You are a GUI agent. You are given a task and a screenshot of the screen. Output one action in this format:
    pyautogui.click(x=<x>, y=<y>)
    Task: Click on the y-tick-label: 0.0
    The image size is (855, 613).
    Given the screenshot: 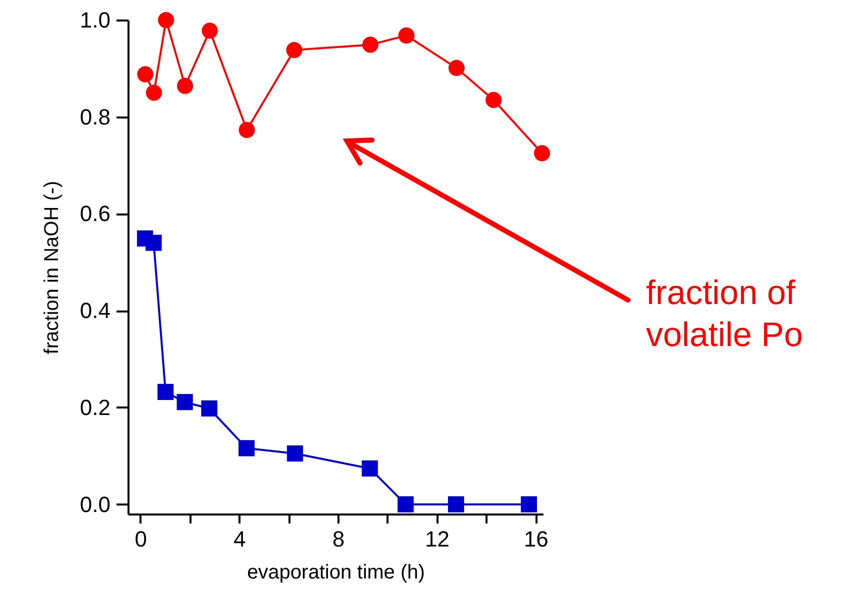 What is the action you would take?
    pyautogui.click(x=95, y=504)
    